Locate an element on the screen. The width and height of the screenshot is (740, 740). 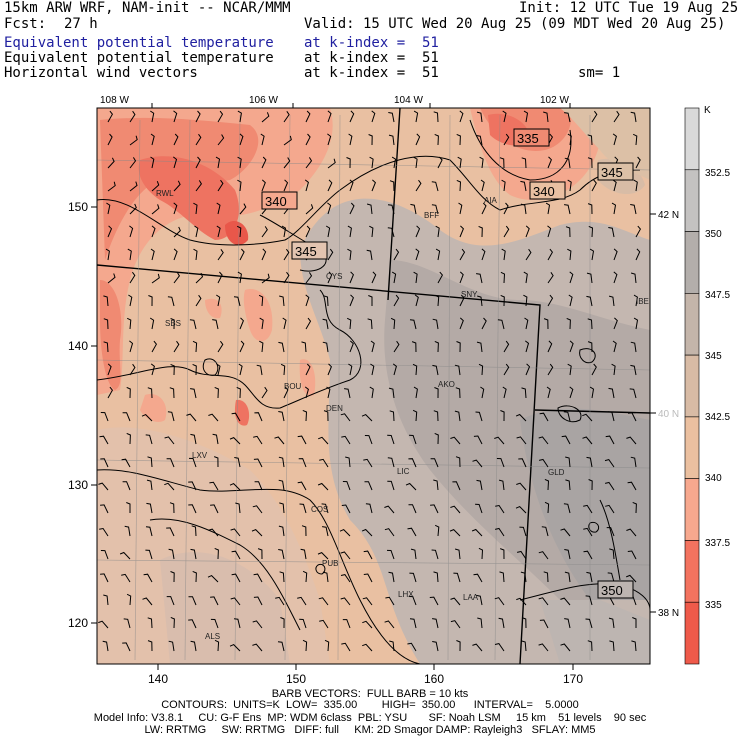
contour-label: 340 is located at coordinates (276, 201).